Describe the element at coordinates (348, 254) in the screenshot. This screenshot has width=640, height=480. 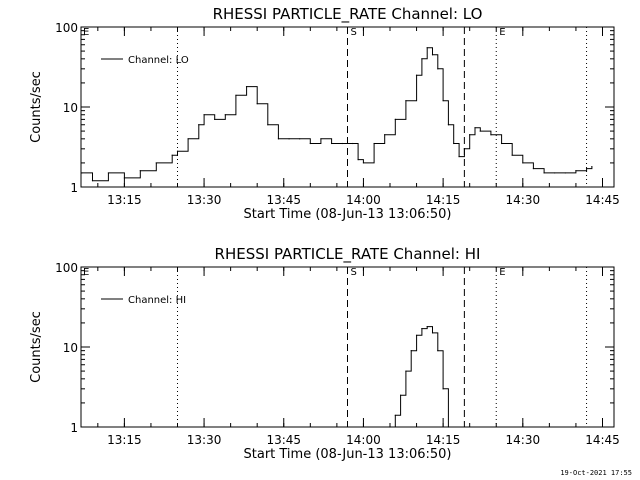
I see `chart-title: RHESSI PARTICLE_RATE Channel: HI` at that location.